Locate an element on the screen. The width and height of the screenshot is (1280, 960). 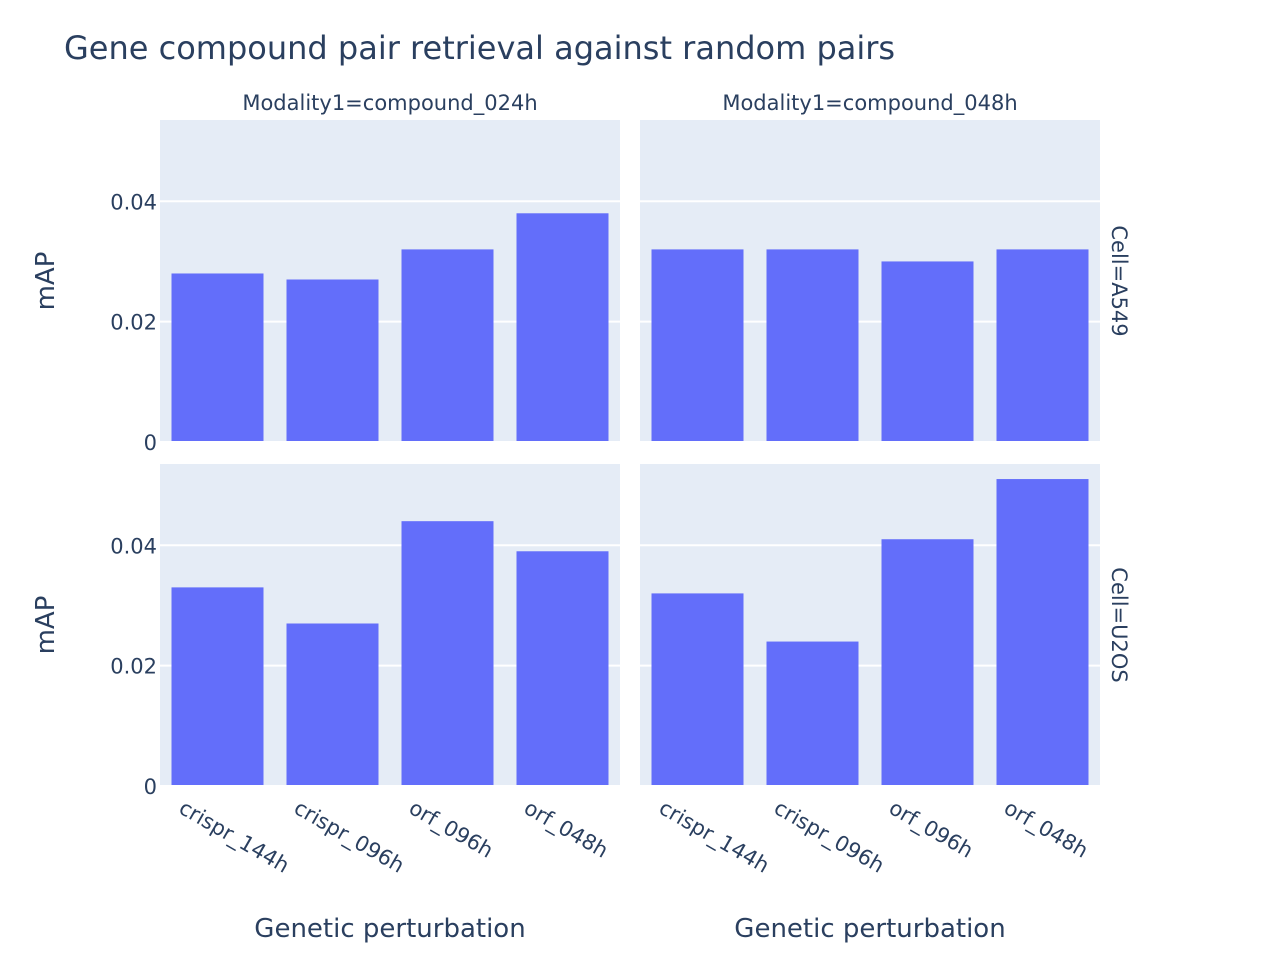
panel-Cell=A549-Modality1=compound_024h: 0 0.02 0.04 is located at coordinates (365, 287).